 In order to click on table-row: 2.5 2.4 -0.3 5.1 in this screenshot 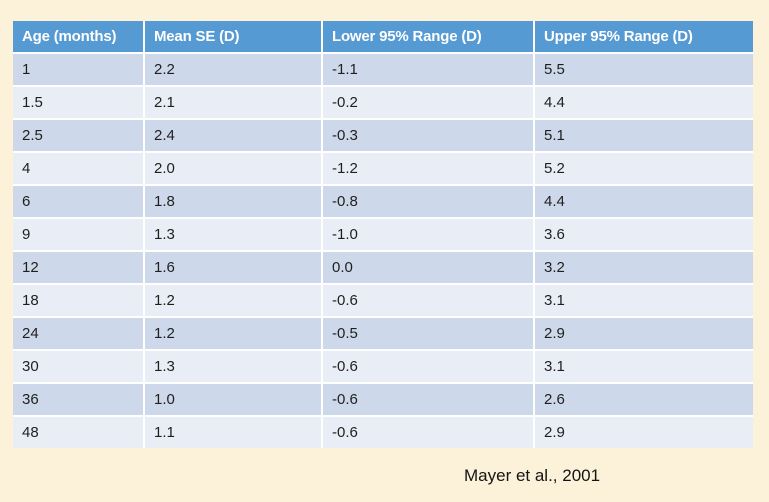, I will do `click(383, 136)`.